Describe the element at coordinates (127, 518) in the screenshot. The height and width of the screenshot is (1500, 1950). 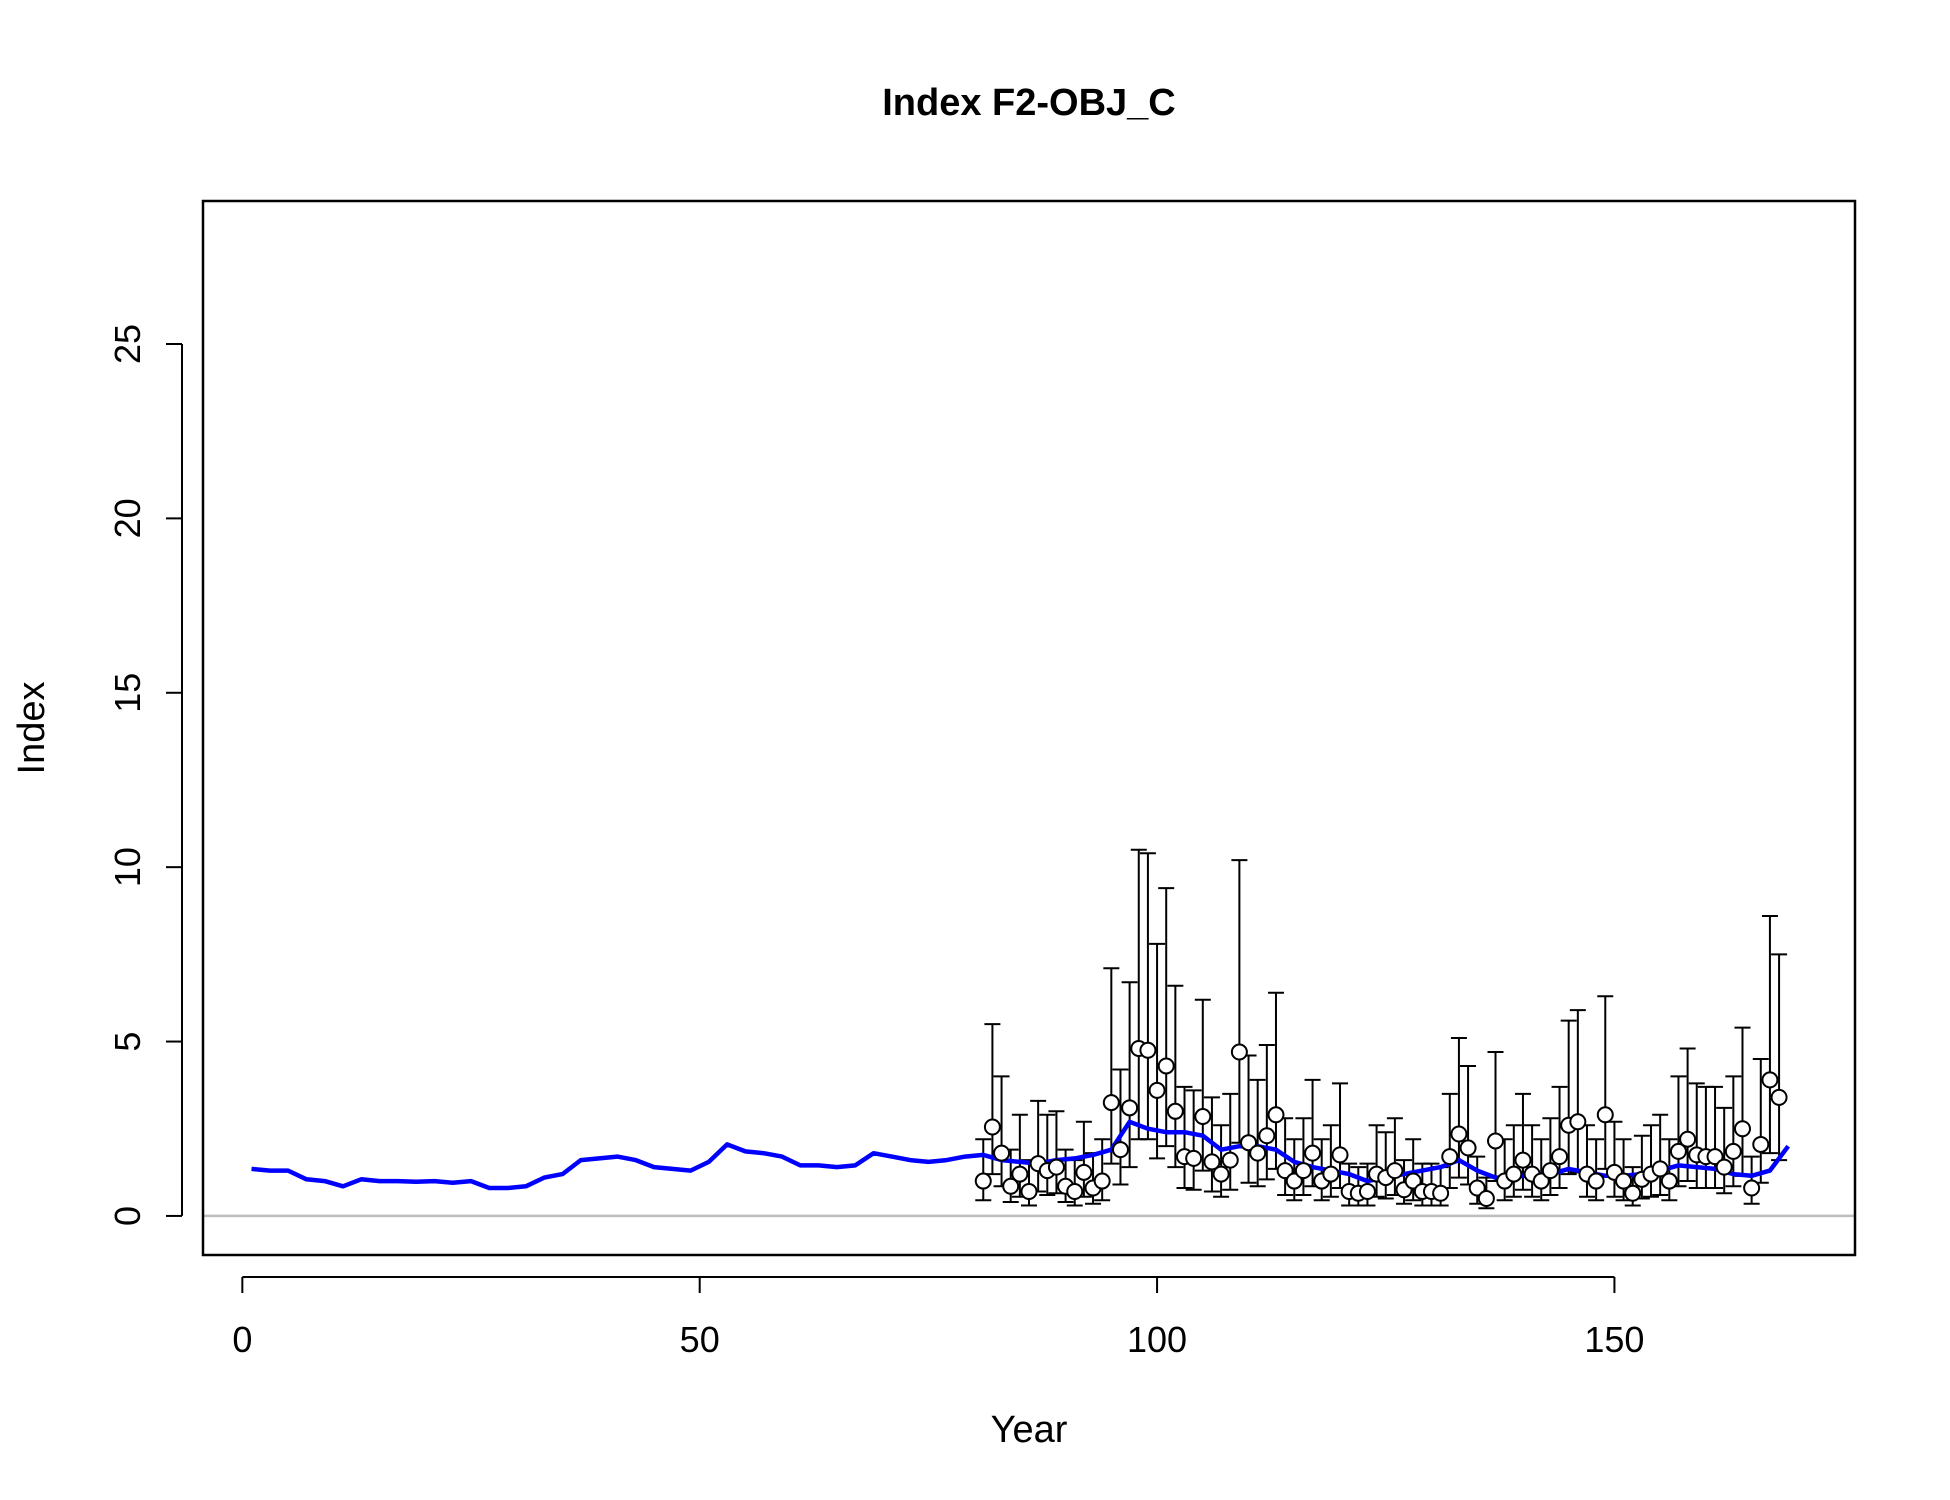
I see `y-tick-label: 20` at that location.